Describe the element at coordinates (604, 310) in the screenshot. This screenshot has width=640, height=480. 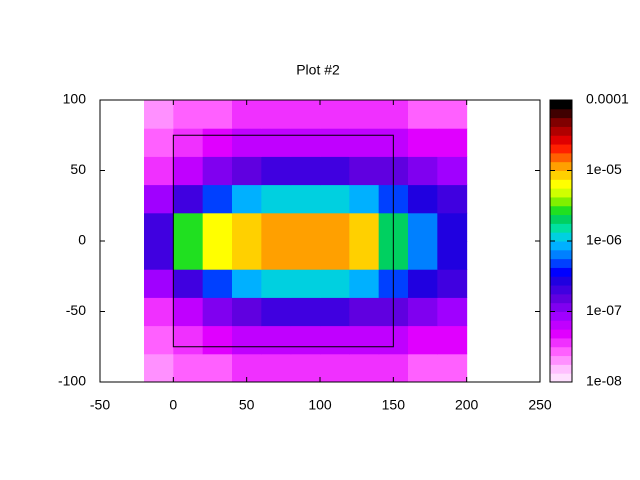
I see `colorbar-tick-label: 1e-07` at that location.